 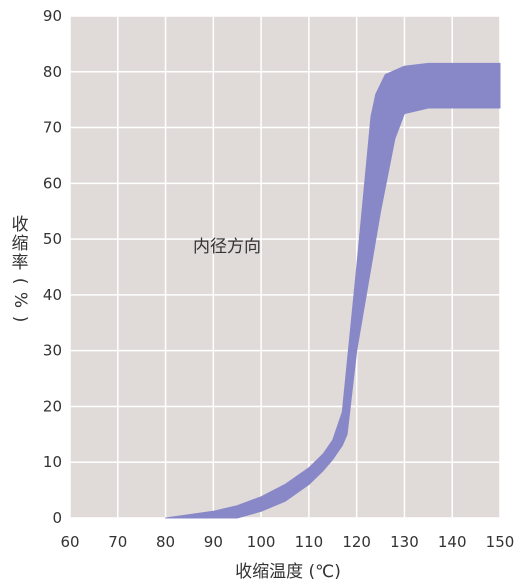 I want to click on x-tick-80: 80, so click(x=165, y=542).